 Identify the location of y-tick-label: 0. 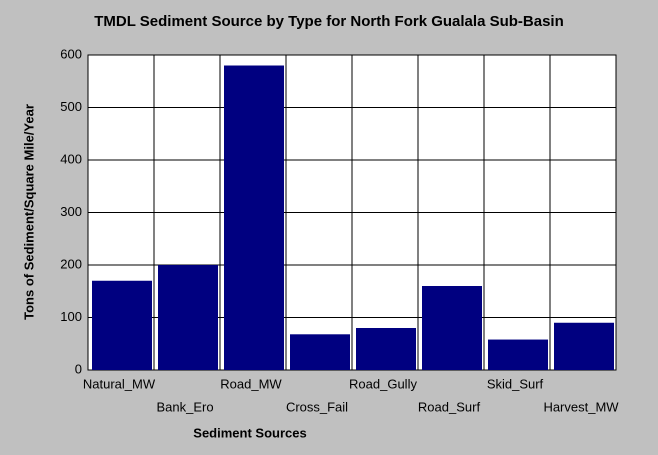
(78, 368).